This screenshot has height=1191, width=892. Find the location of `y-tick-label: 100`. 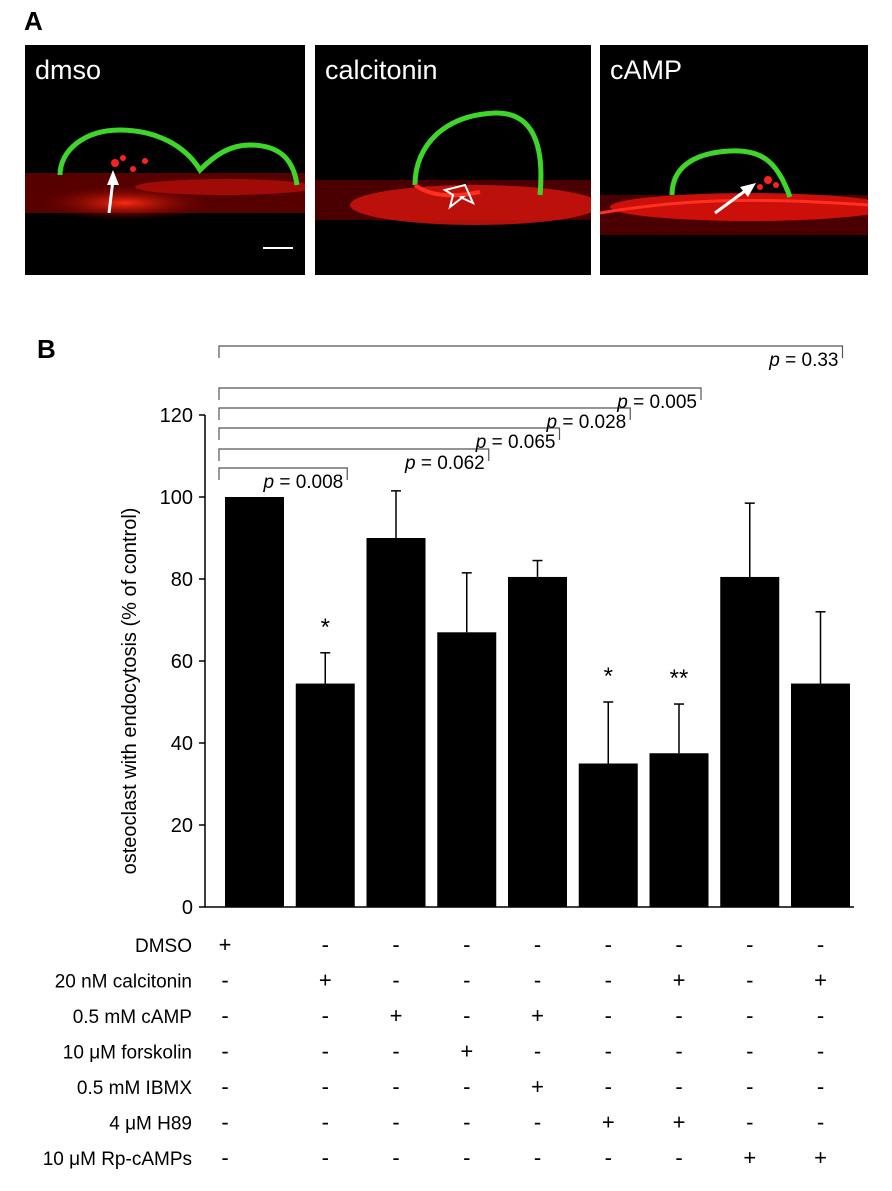

y-tick-label: 100 is located at coordinates (176, 498).